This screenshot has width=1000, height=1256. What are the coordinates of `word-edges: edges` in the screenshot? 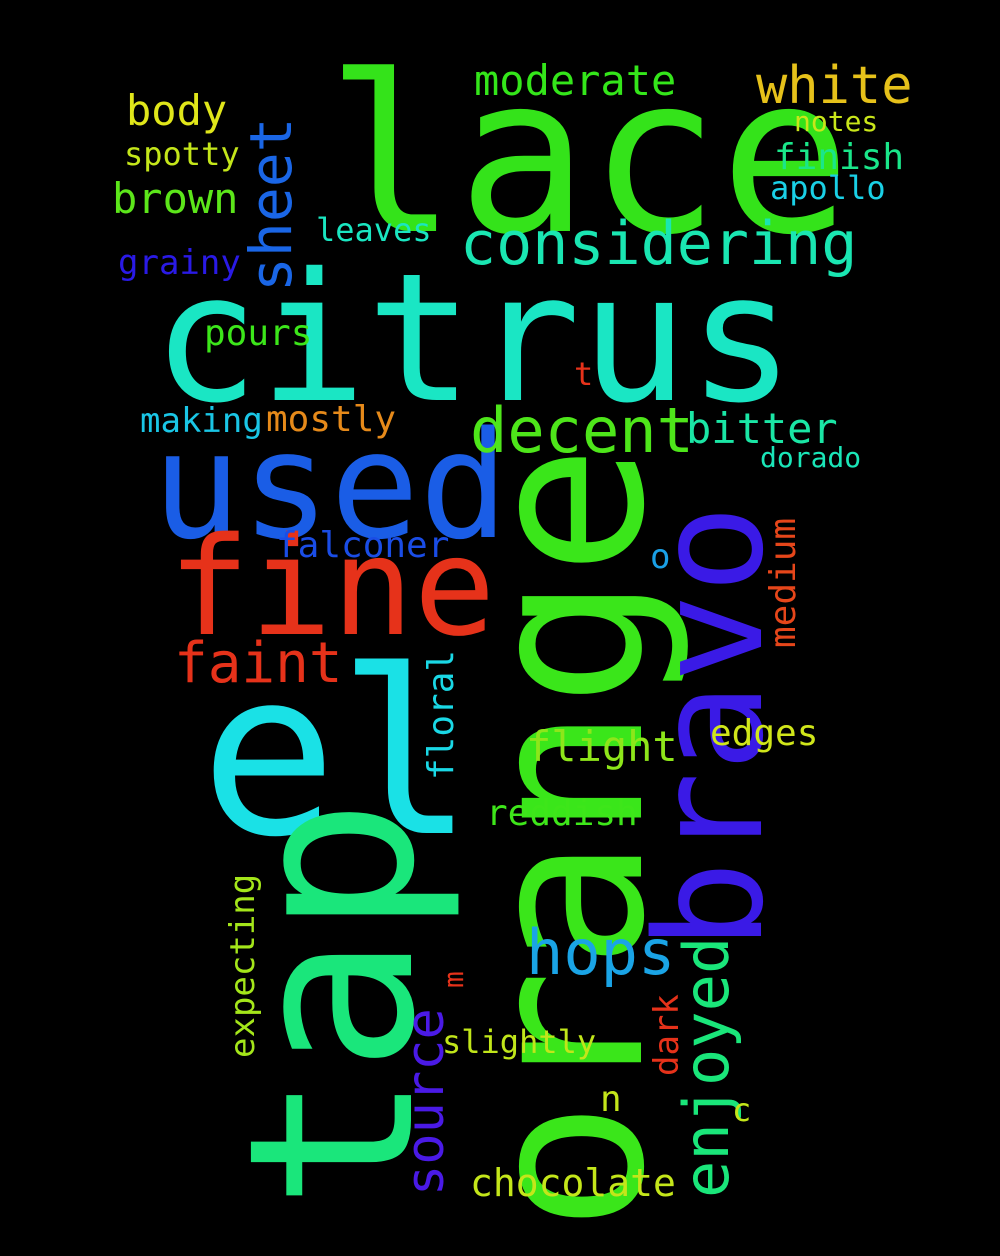 It's located at (764, 733).